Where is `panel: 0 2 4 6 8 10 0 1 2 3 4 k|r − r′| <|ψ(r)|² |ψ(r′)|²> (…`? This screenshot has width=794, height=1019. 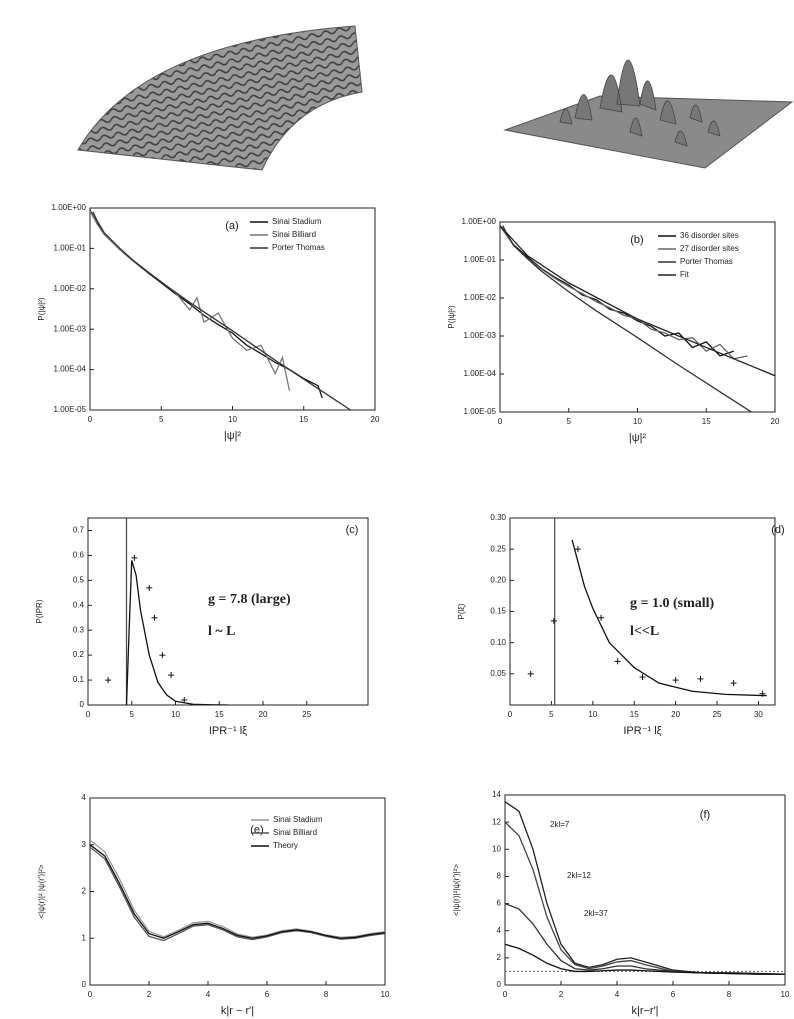
panel: 0 2 4 6 8 10 0 1 2 3 4 k|r − r′| <|ψ(r)|² |ψ(r′)|²> (… is located at coordinates (213, 905).